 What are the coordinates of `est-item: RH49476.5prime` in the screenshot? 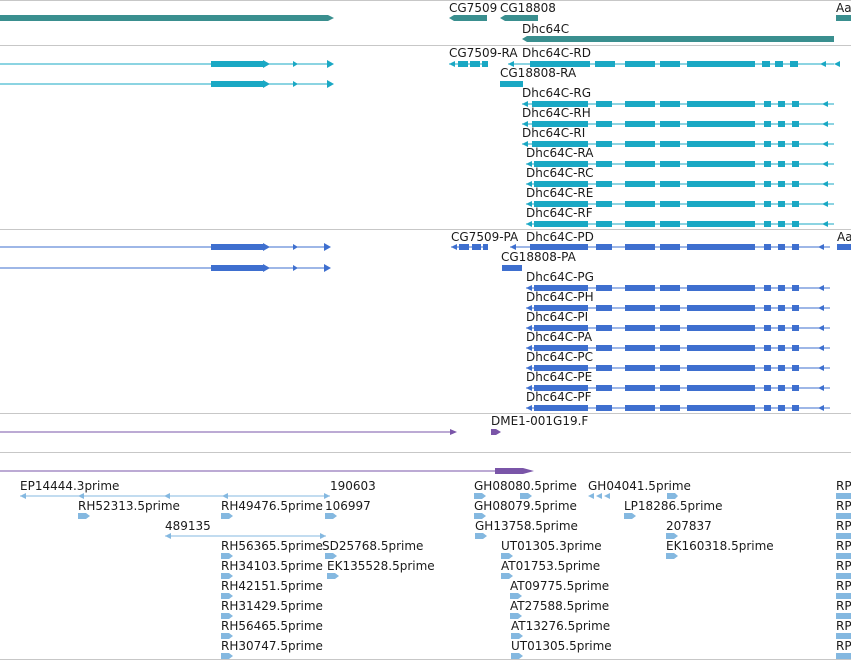 It's located at (272, 509).